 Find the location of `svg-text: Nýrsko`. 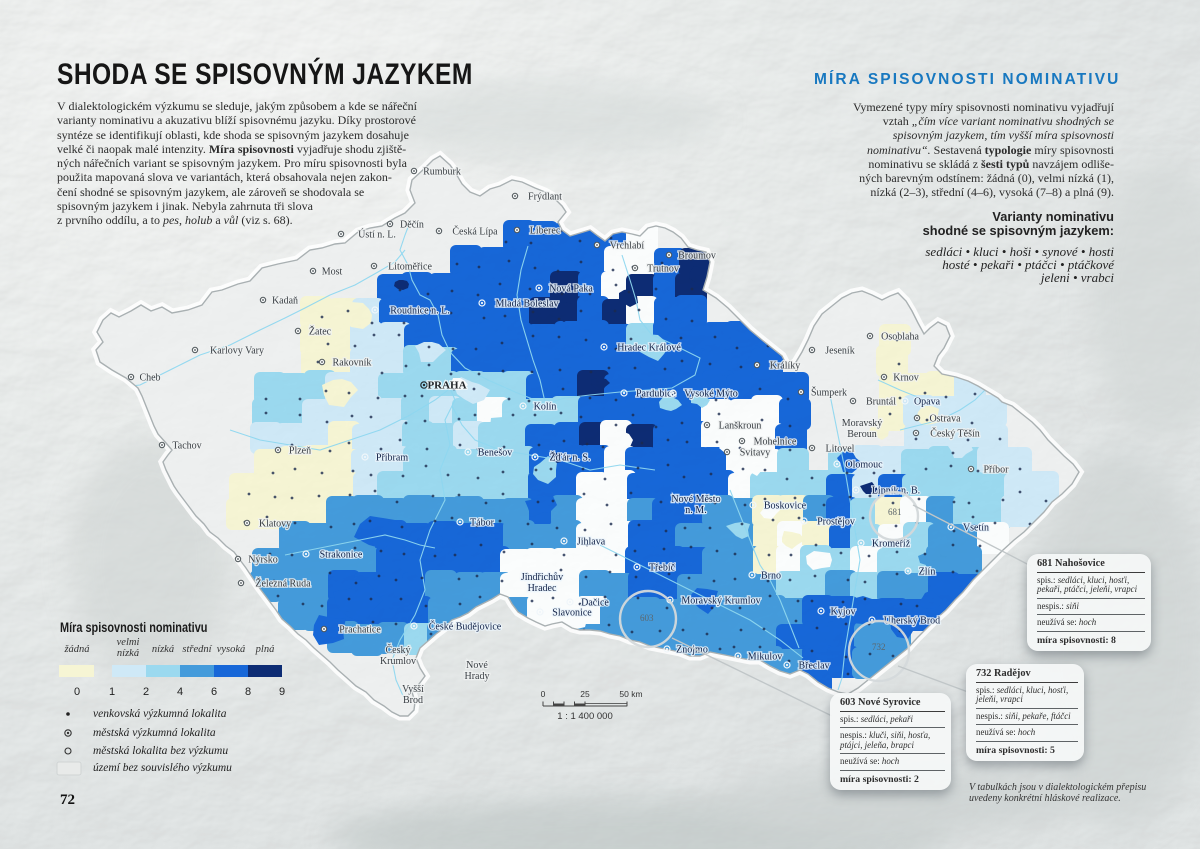

svg-text: Nýrsko is located at coordinates (262, 560).